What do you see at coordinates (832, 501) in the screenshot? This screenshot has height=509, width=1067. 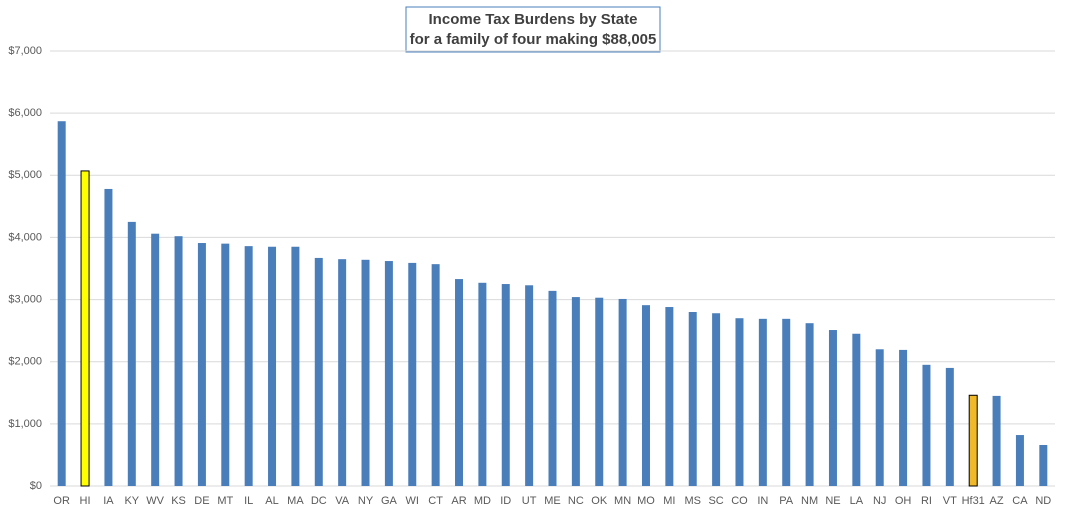 I see `x-tick-label: NE` at bounding box center [832, 501].